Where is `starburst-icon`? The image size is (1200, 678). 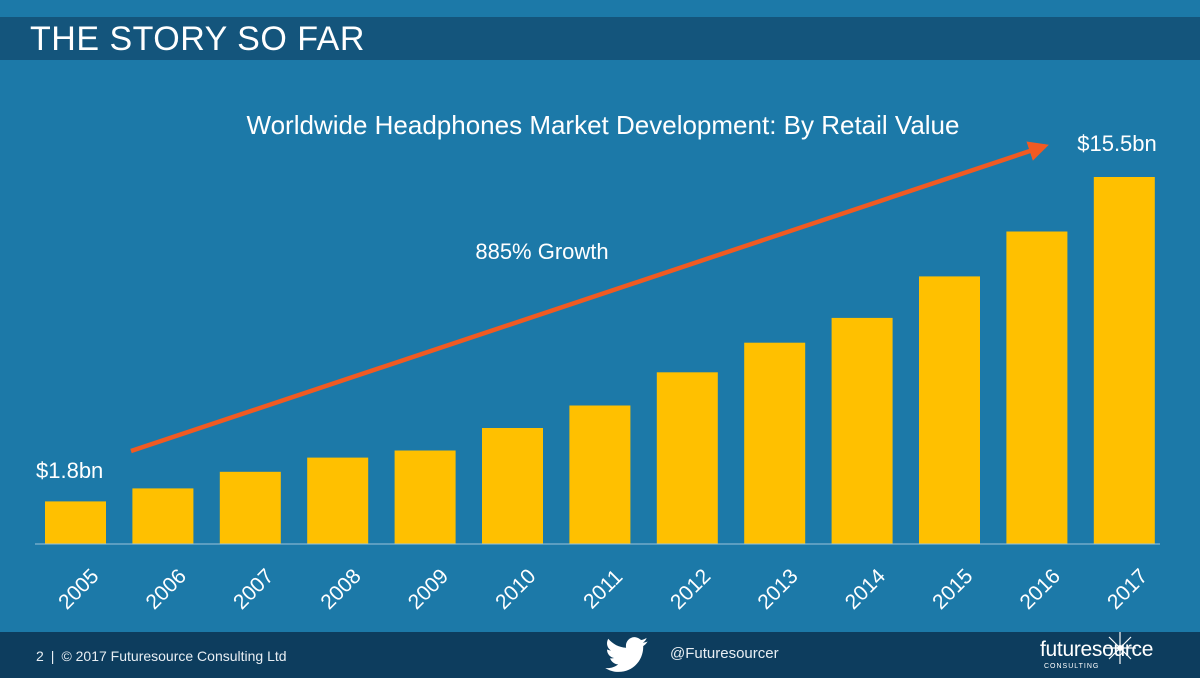
starburst-icon is located at coordinates (1120, 648).